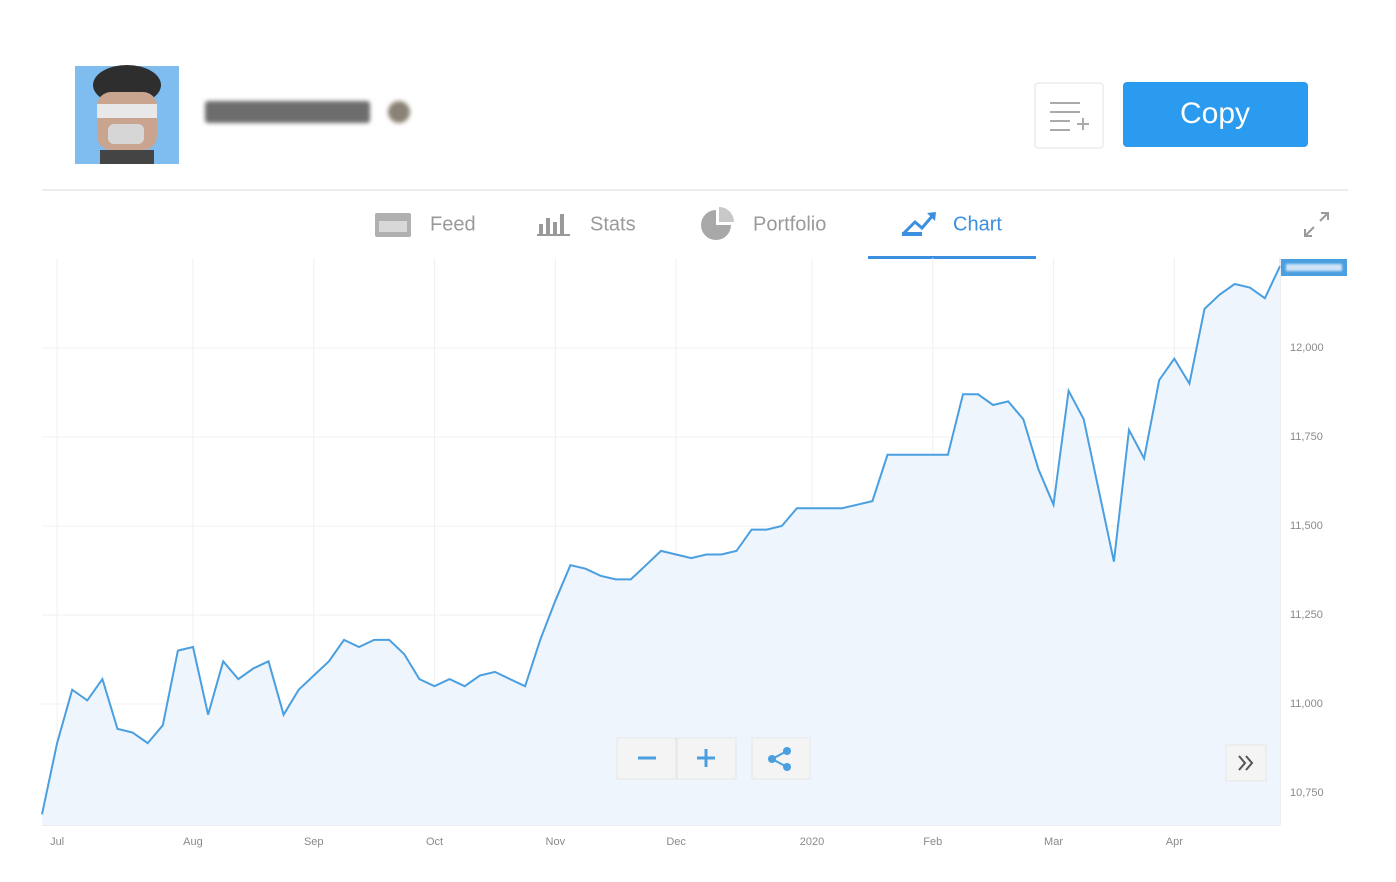 This screenshot has width=1396, height=882. I want to click on y-tick-label: 11,500, so click(1306, 526).